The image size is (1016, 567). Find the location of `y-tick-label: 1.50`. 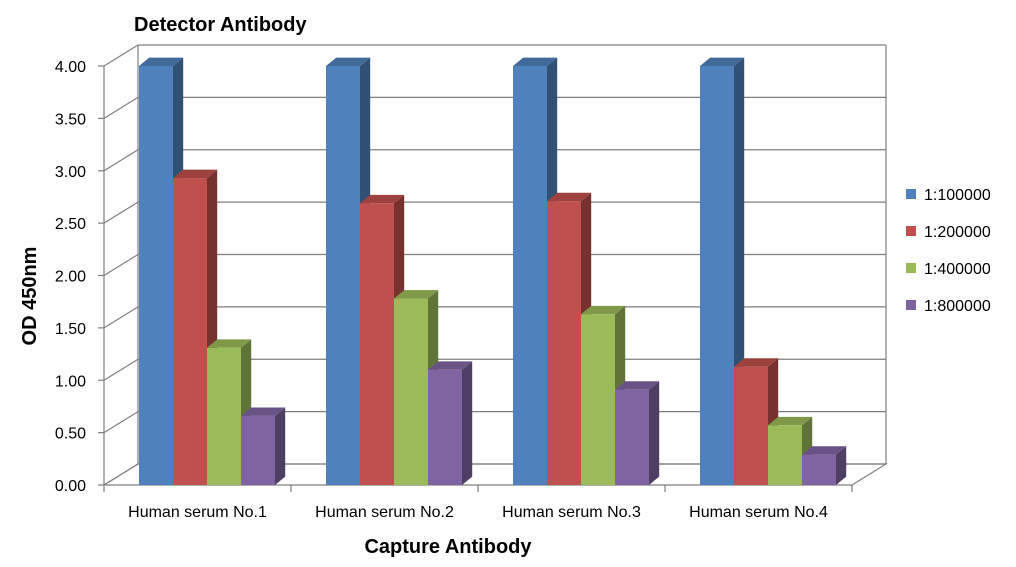

y-tick-label: 1.50 is located at coordinates (70, 329).